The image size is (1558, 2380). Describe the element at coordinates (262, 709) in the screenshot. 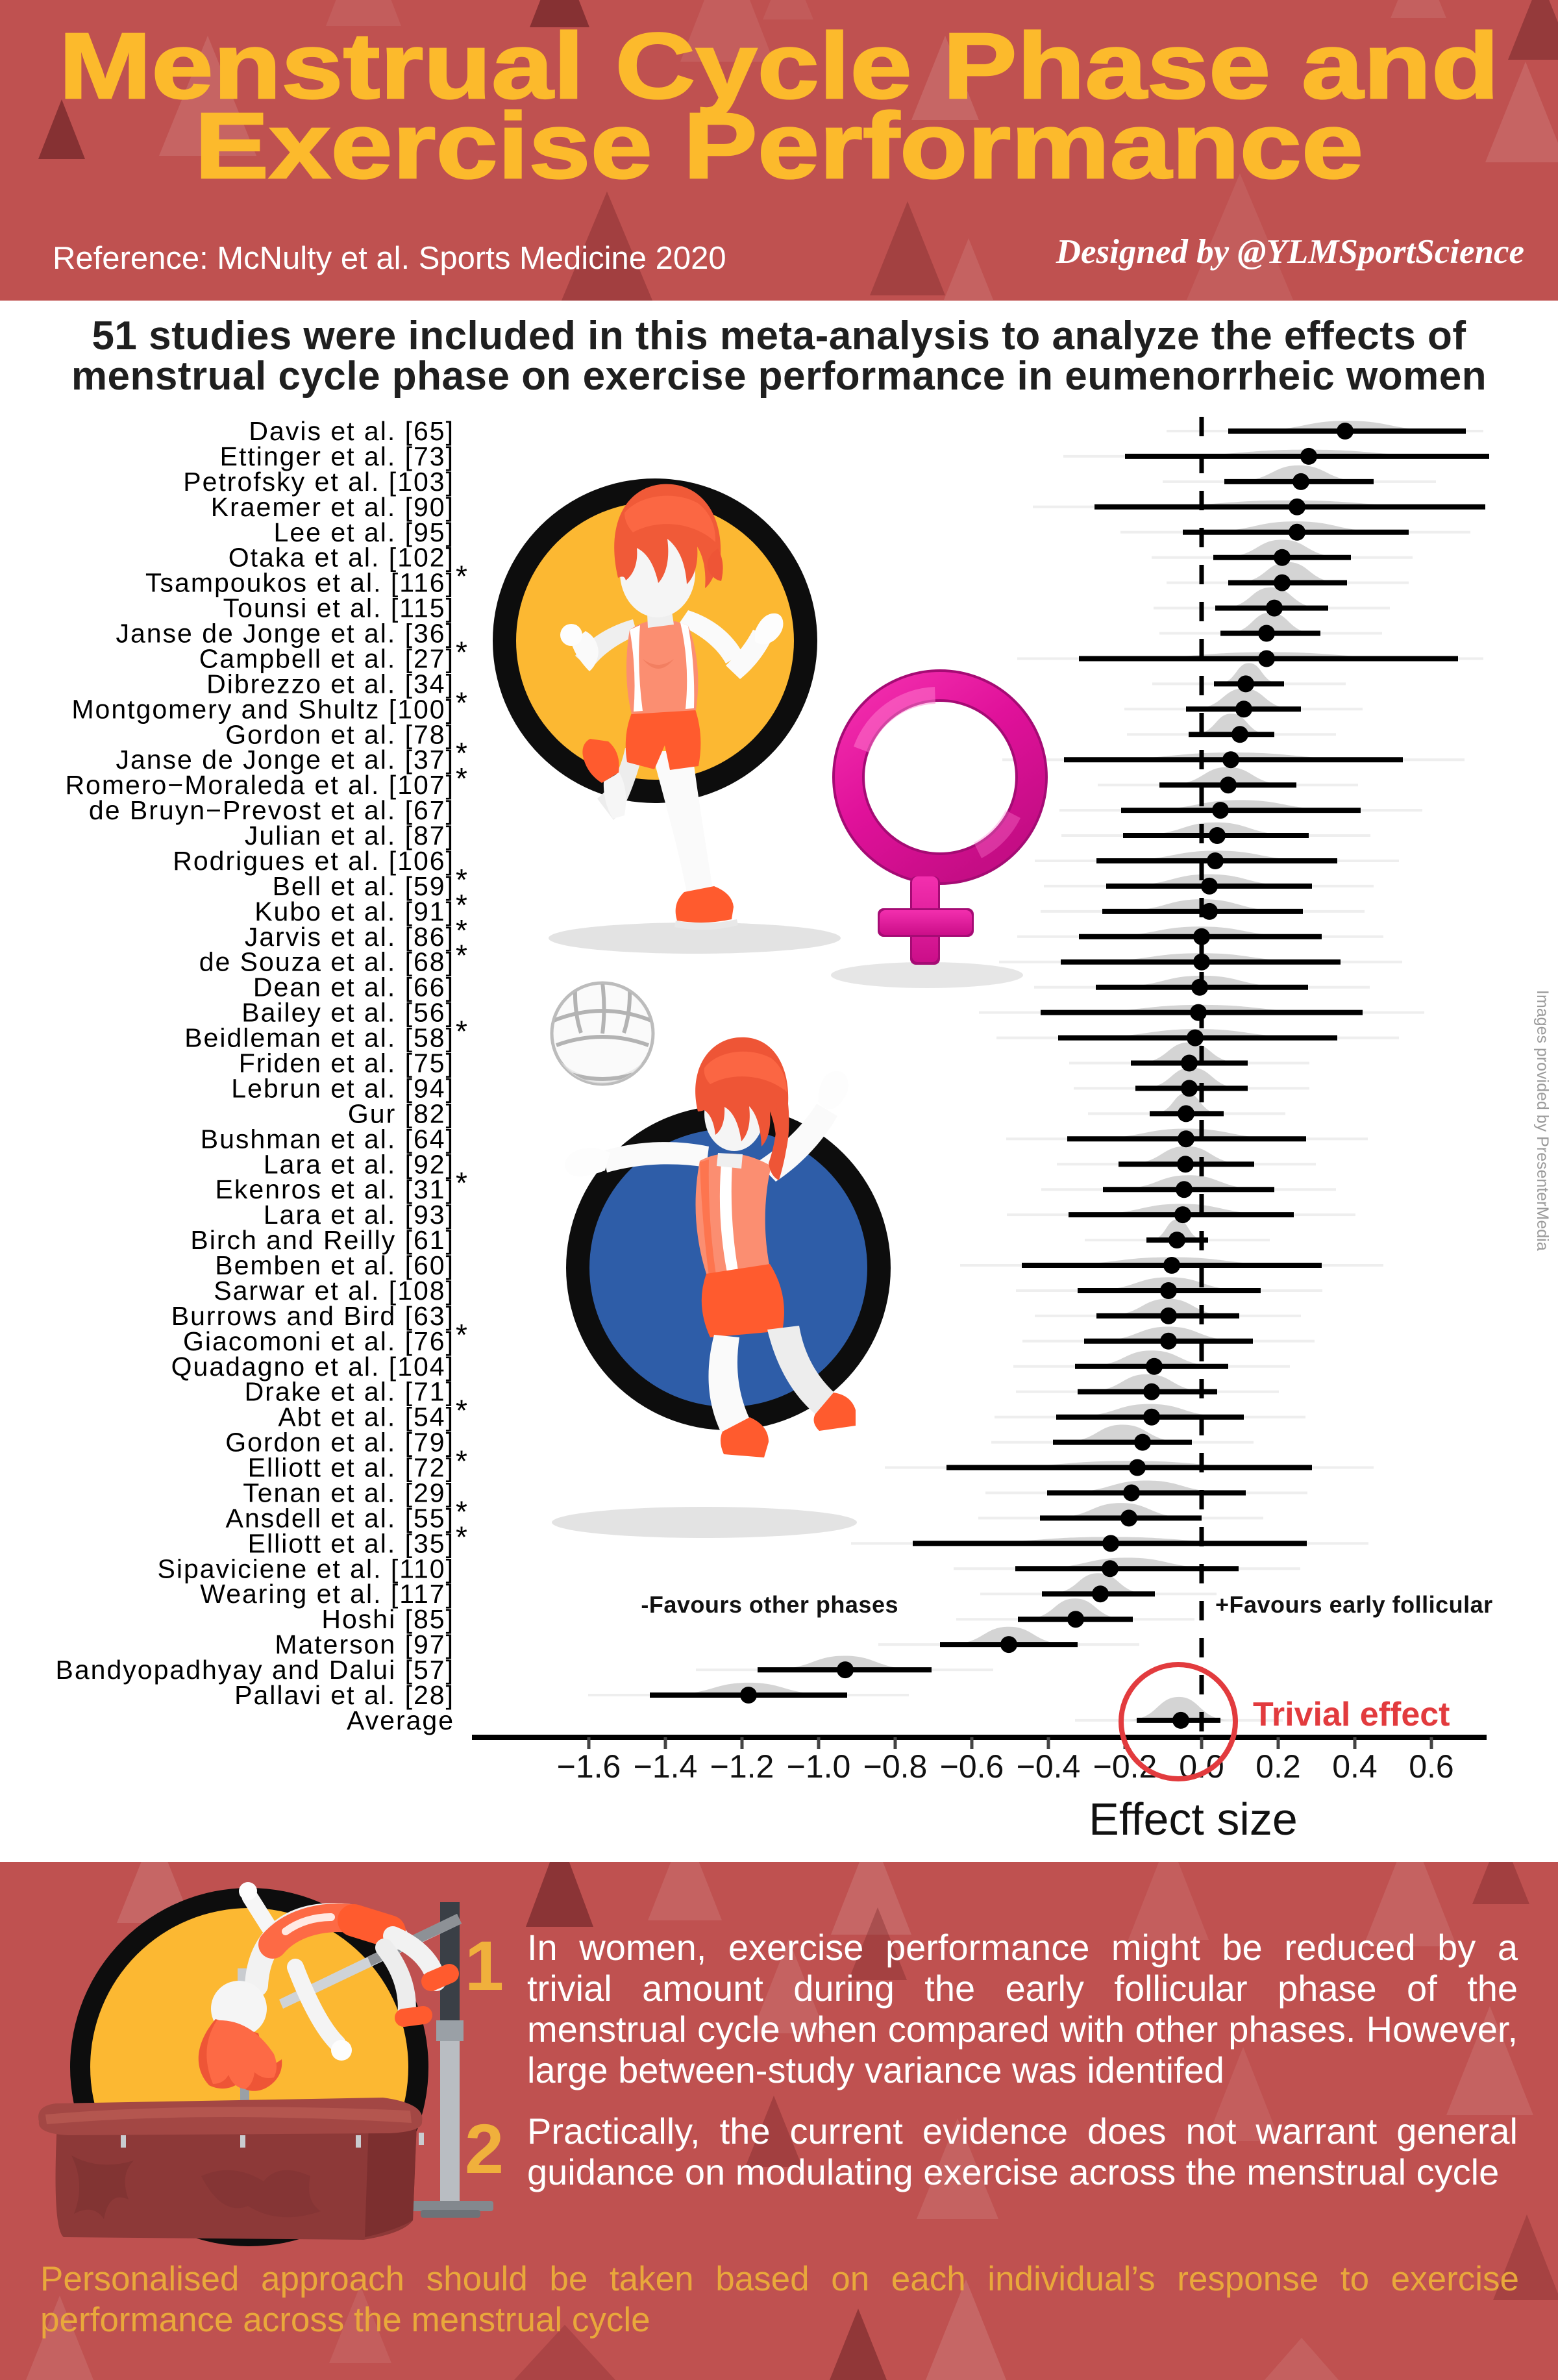

I see `svg-text: Montgomery and Shultz [100]` at that location.